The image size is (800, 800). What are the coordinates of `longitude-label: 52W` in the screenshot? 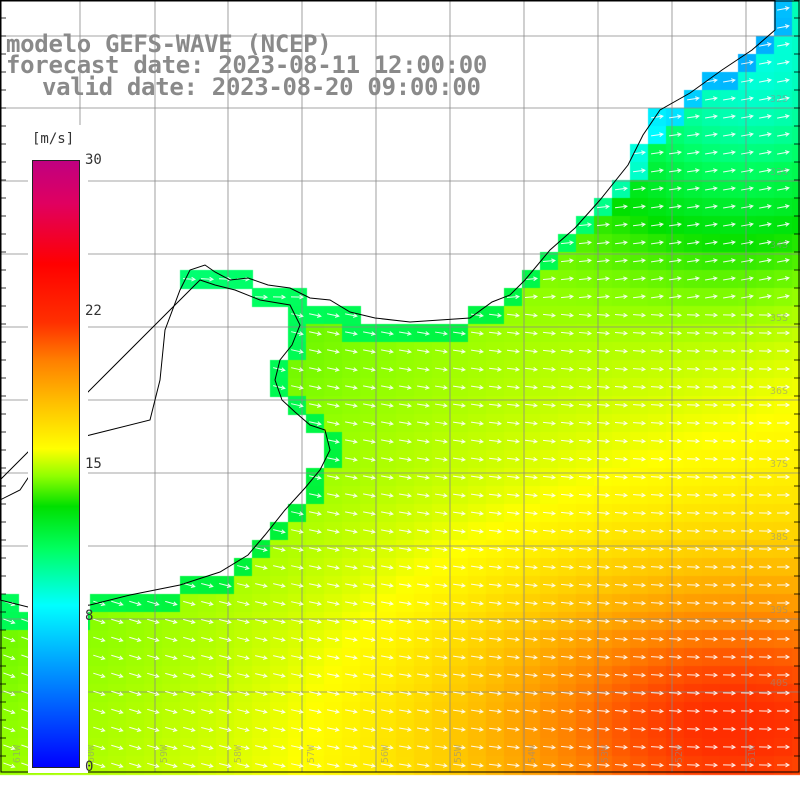 It's located at (679, 754).